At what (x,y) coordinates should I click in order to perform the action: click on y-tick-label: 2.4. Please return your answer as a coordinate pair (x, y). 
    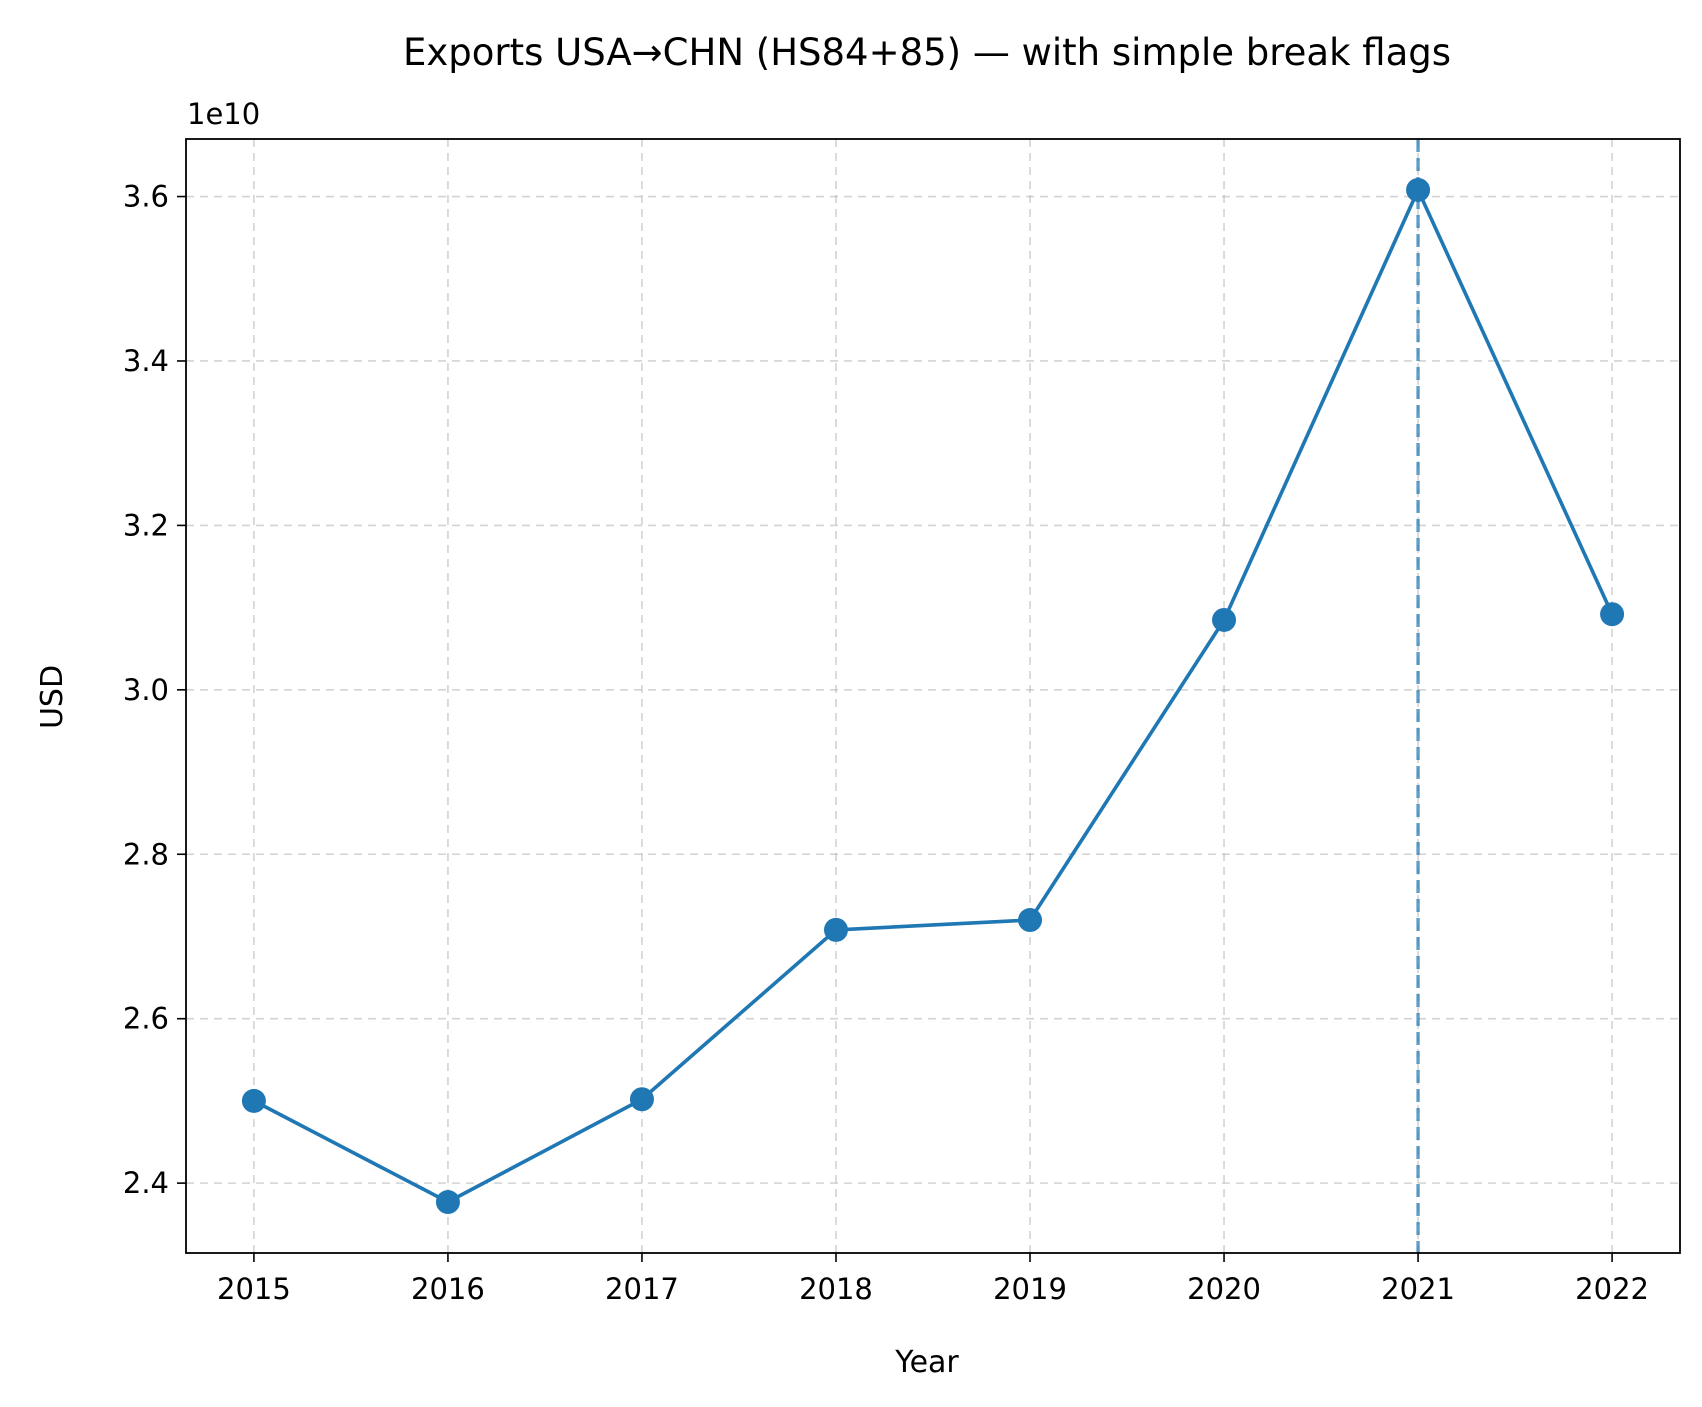
    Looking at the image, I should click on (146, 1183).